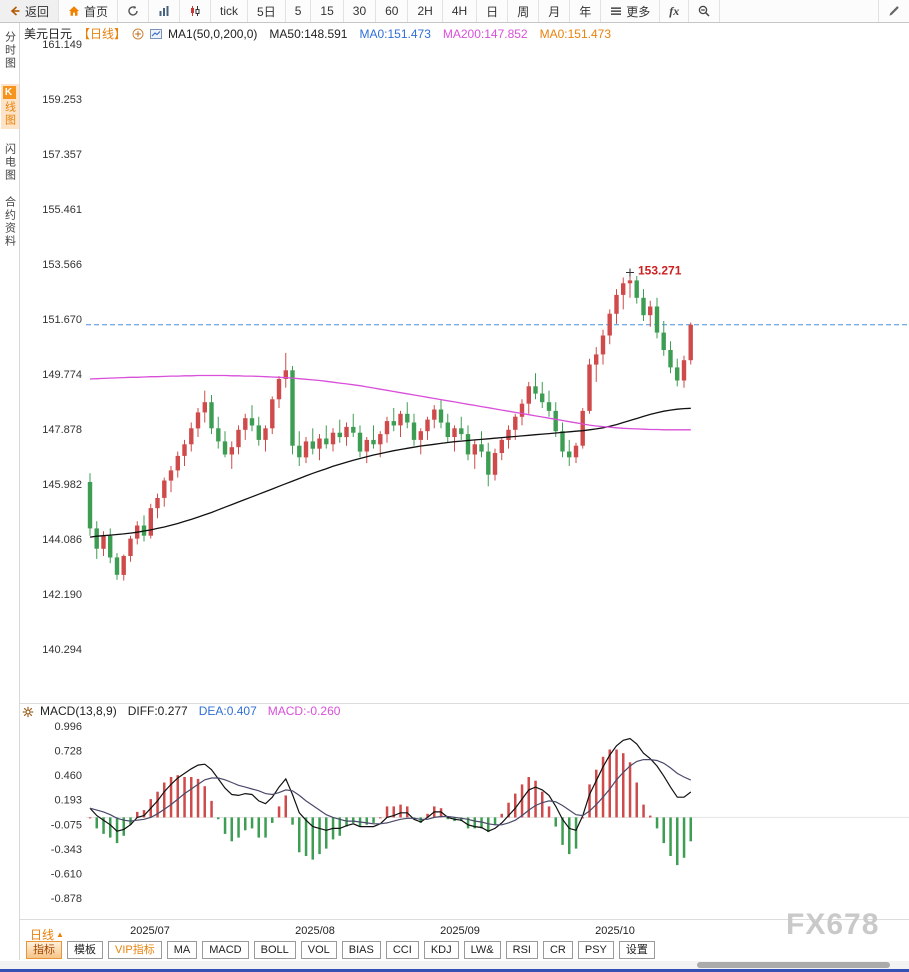 This screenshot has width=909, height=972. Describe the element at coordinates (85, 950) in the screenshot. I see `tab-template: 模板` at that location.